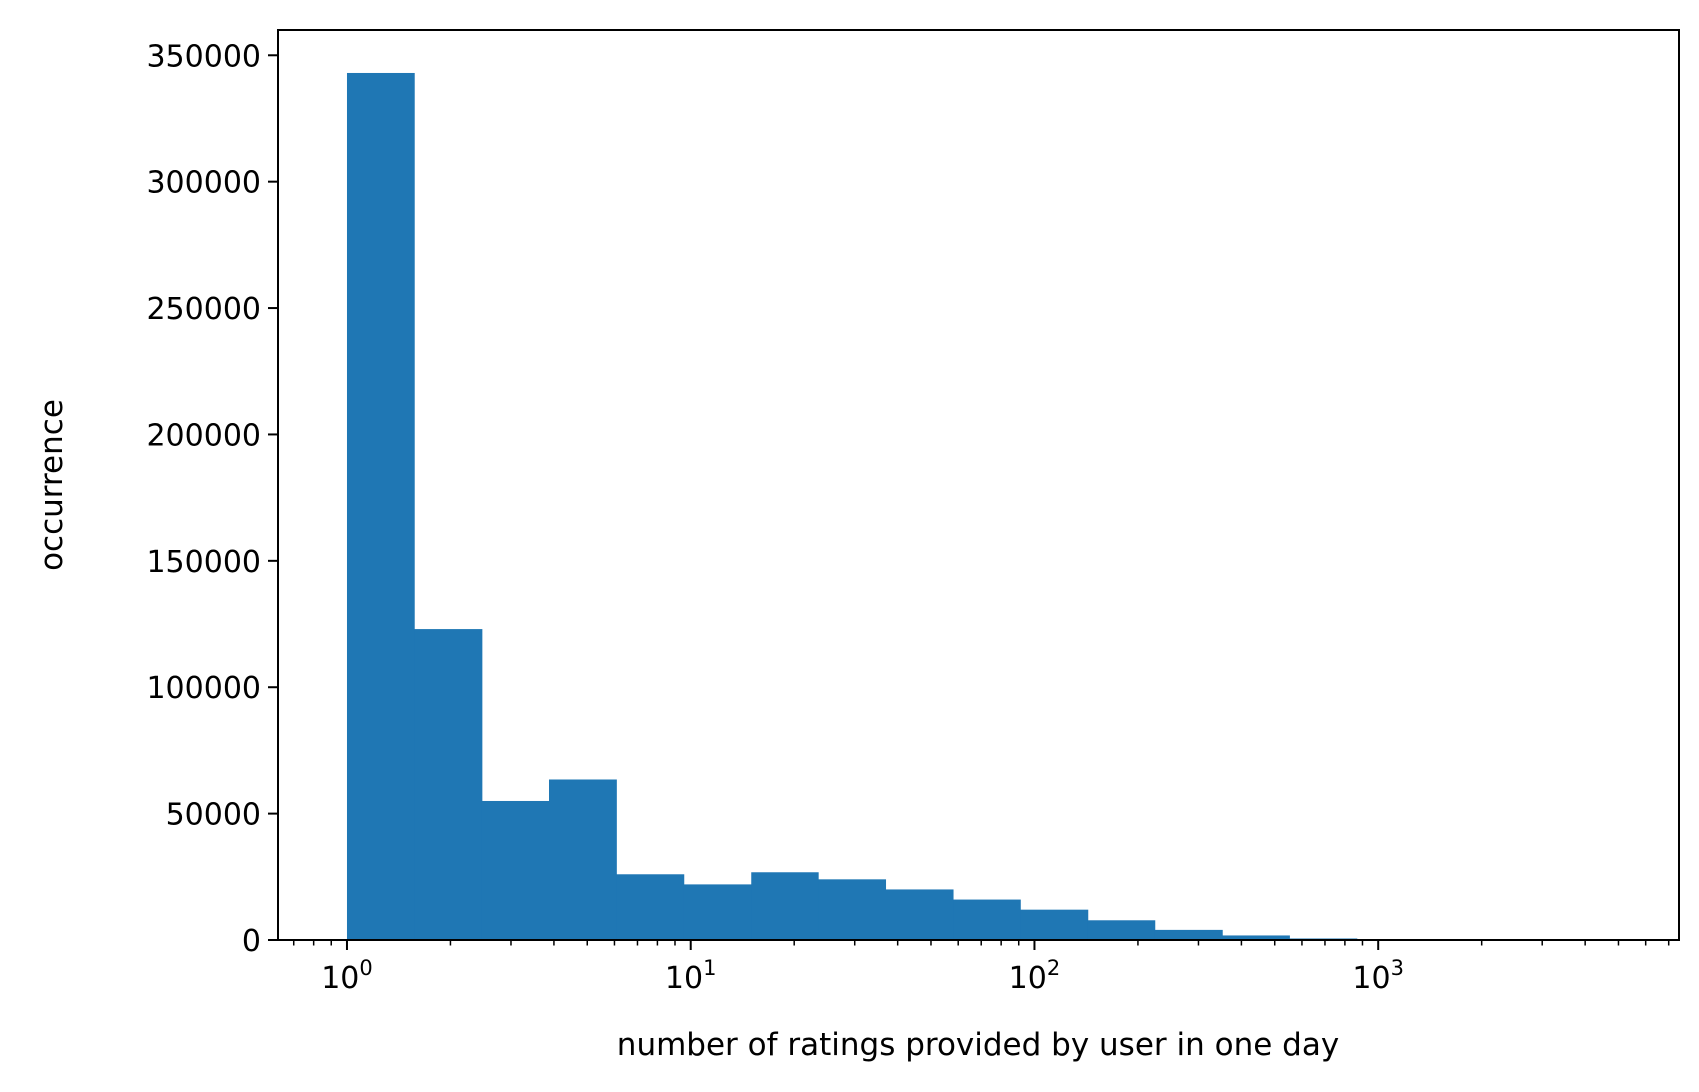 Image resolution: width=1699 pixels, height=1092 pixels. I want to click on y-tick-label-150000: 150000, so click(203, 562).